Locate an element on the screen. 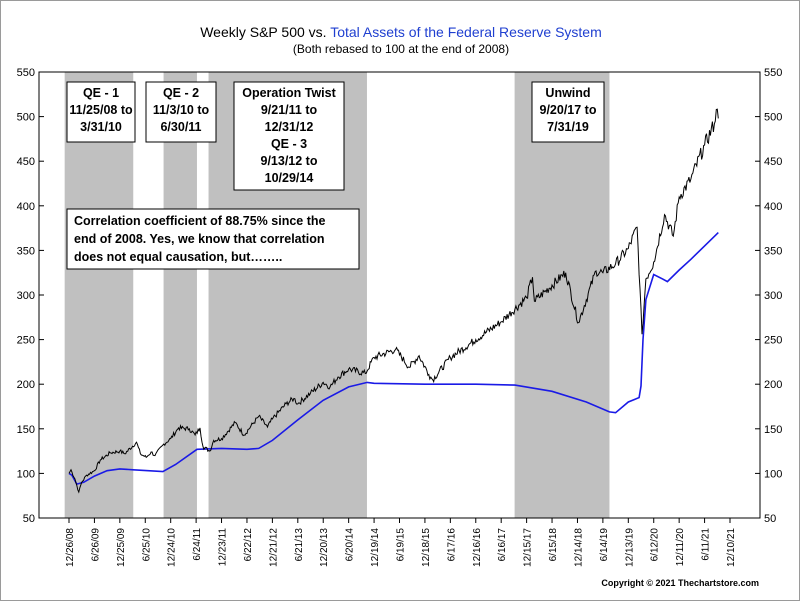  y-tick-label-left: 350 is located at coordinates (26, 251).